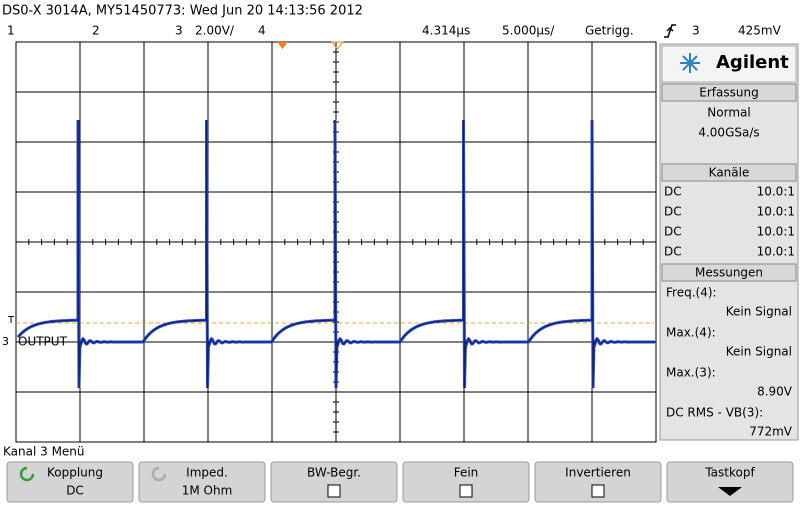 The image size is (800, 507). What do you see at coordinates (728, 113) in the screenshot?
I see `acquisition-mode: Normal` at bounding box center [728, 113].